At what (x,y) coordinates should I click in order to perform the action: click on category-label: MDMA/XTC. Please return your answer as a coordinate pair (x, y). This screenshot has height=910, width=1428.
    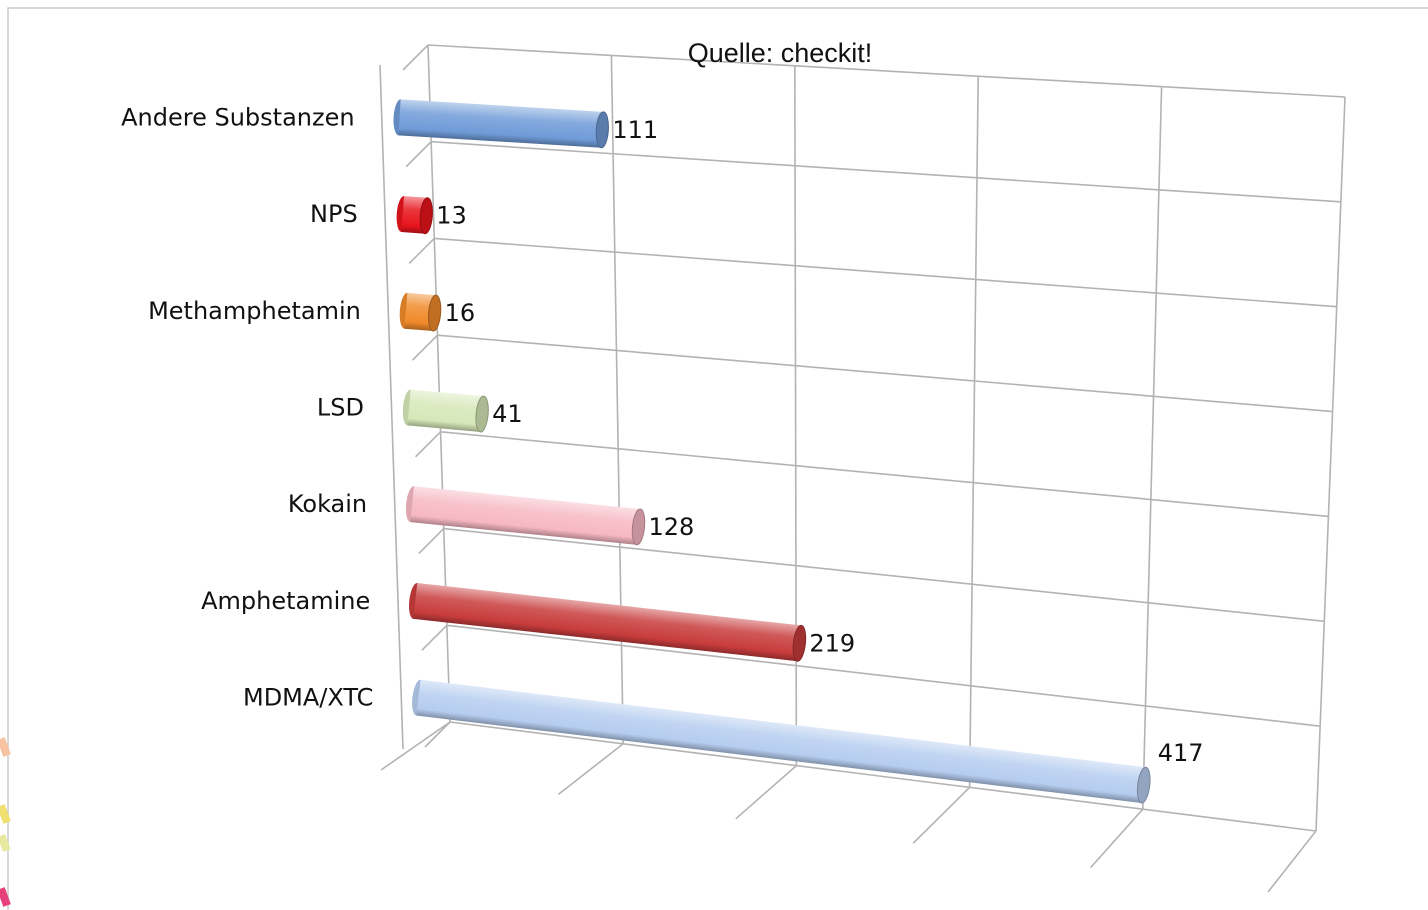
    Looking at the image, I should click on (308, 698).